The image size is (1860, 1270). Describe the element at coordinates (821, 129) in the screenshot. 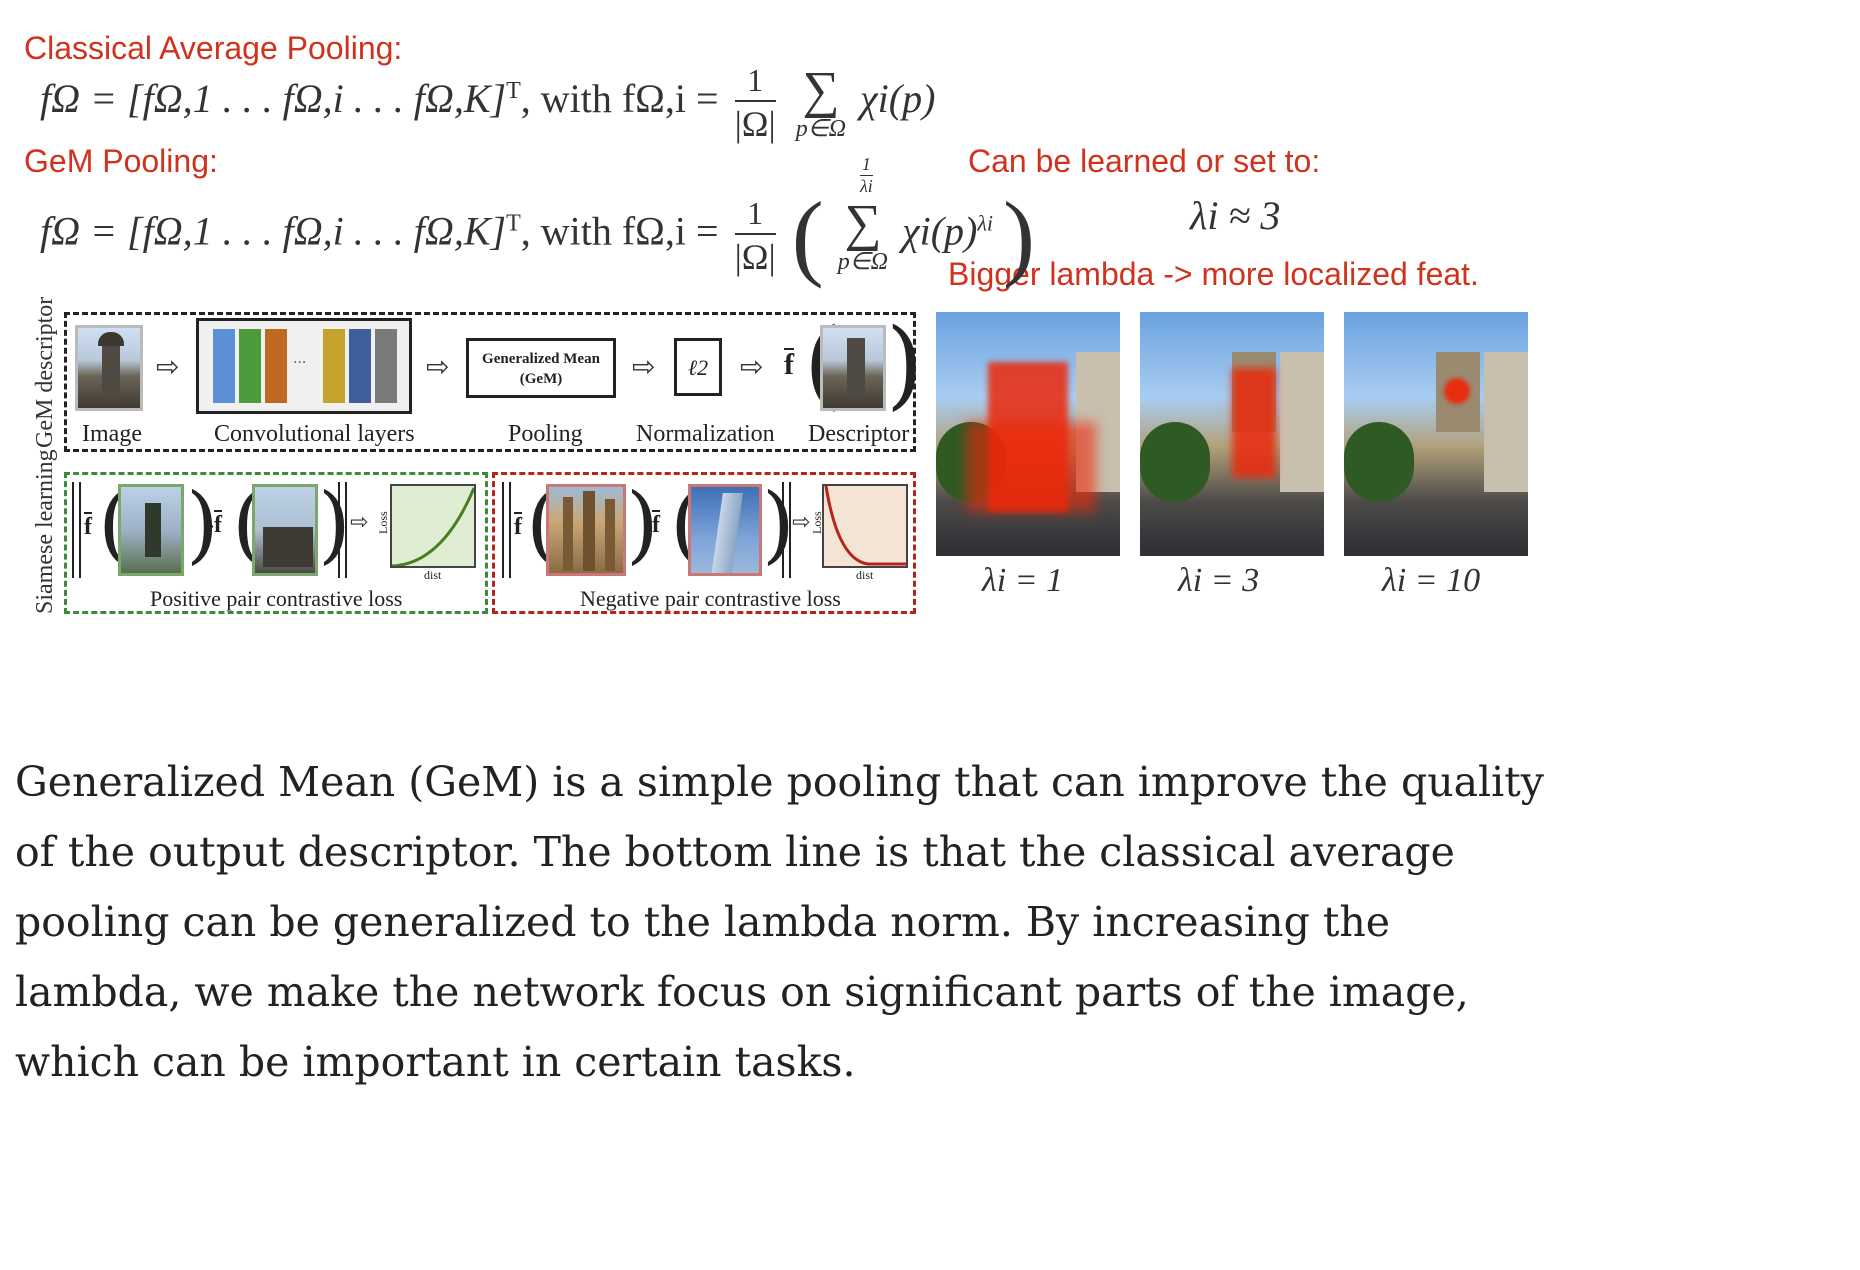

I see `summation-subscript: p∈Ω` at that location.